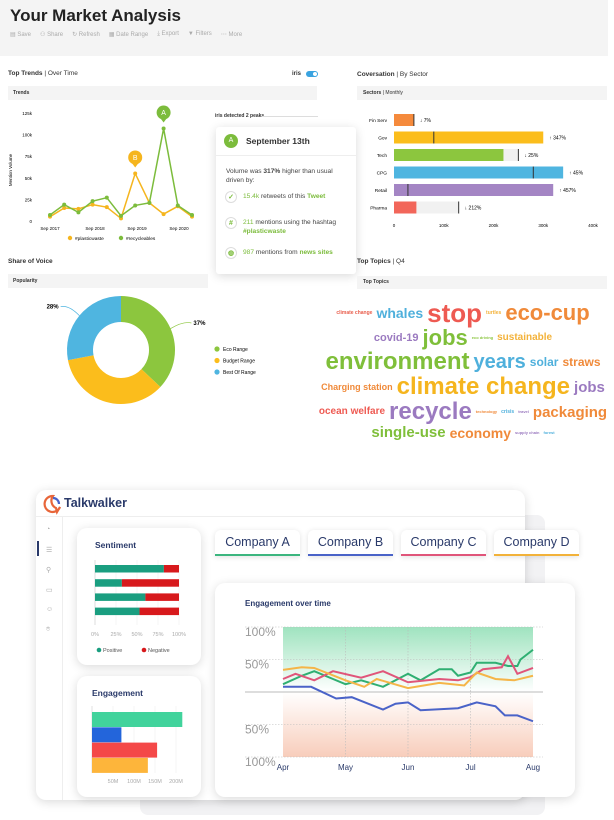 The width and height of the screenshot is (614, 820). Describe the element at coordinates (113, 782) in the screenshot. I see `x-tick: 50M` at that location.